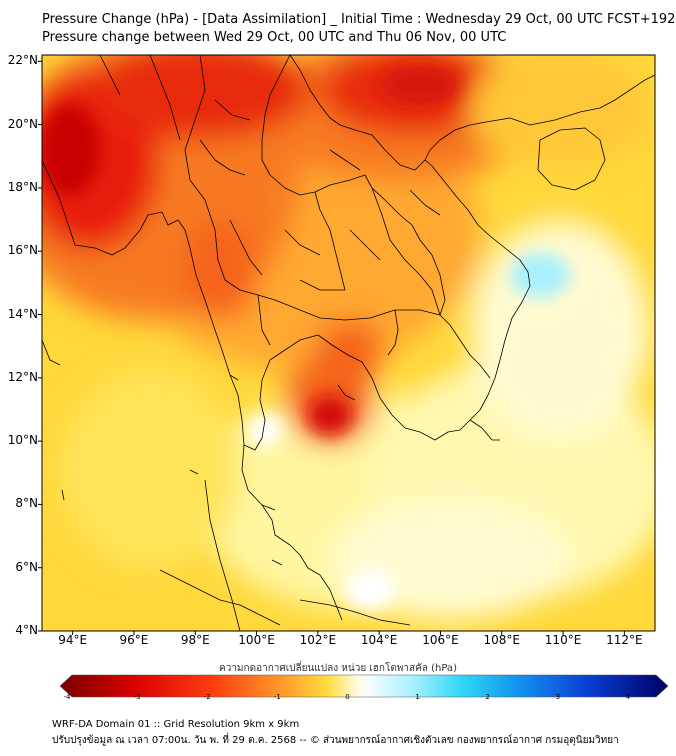  What do you see at coordinates (26, 503) in the screenshot?
I see `lat-label: 8°N` at bounding box center [26, 503].